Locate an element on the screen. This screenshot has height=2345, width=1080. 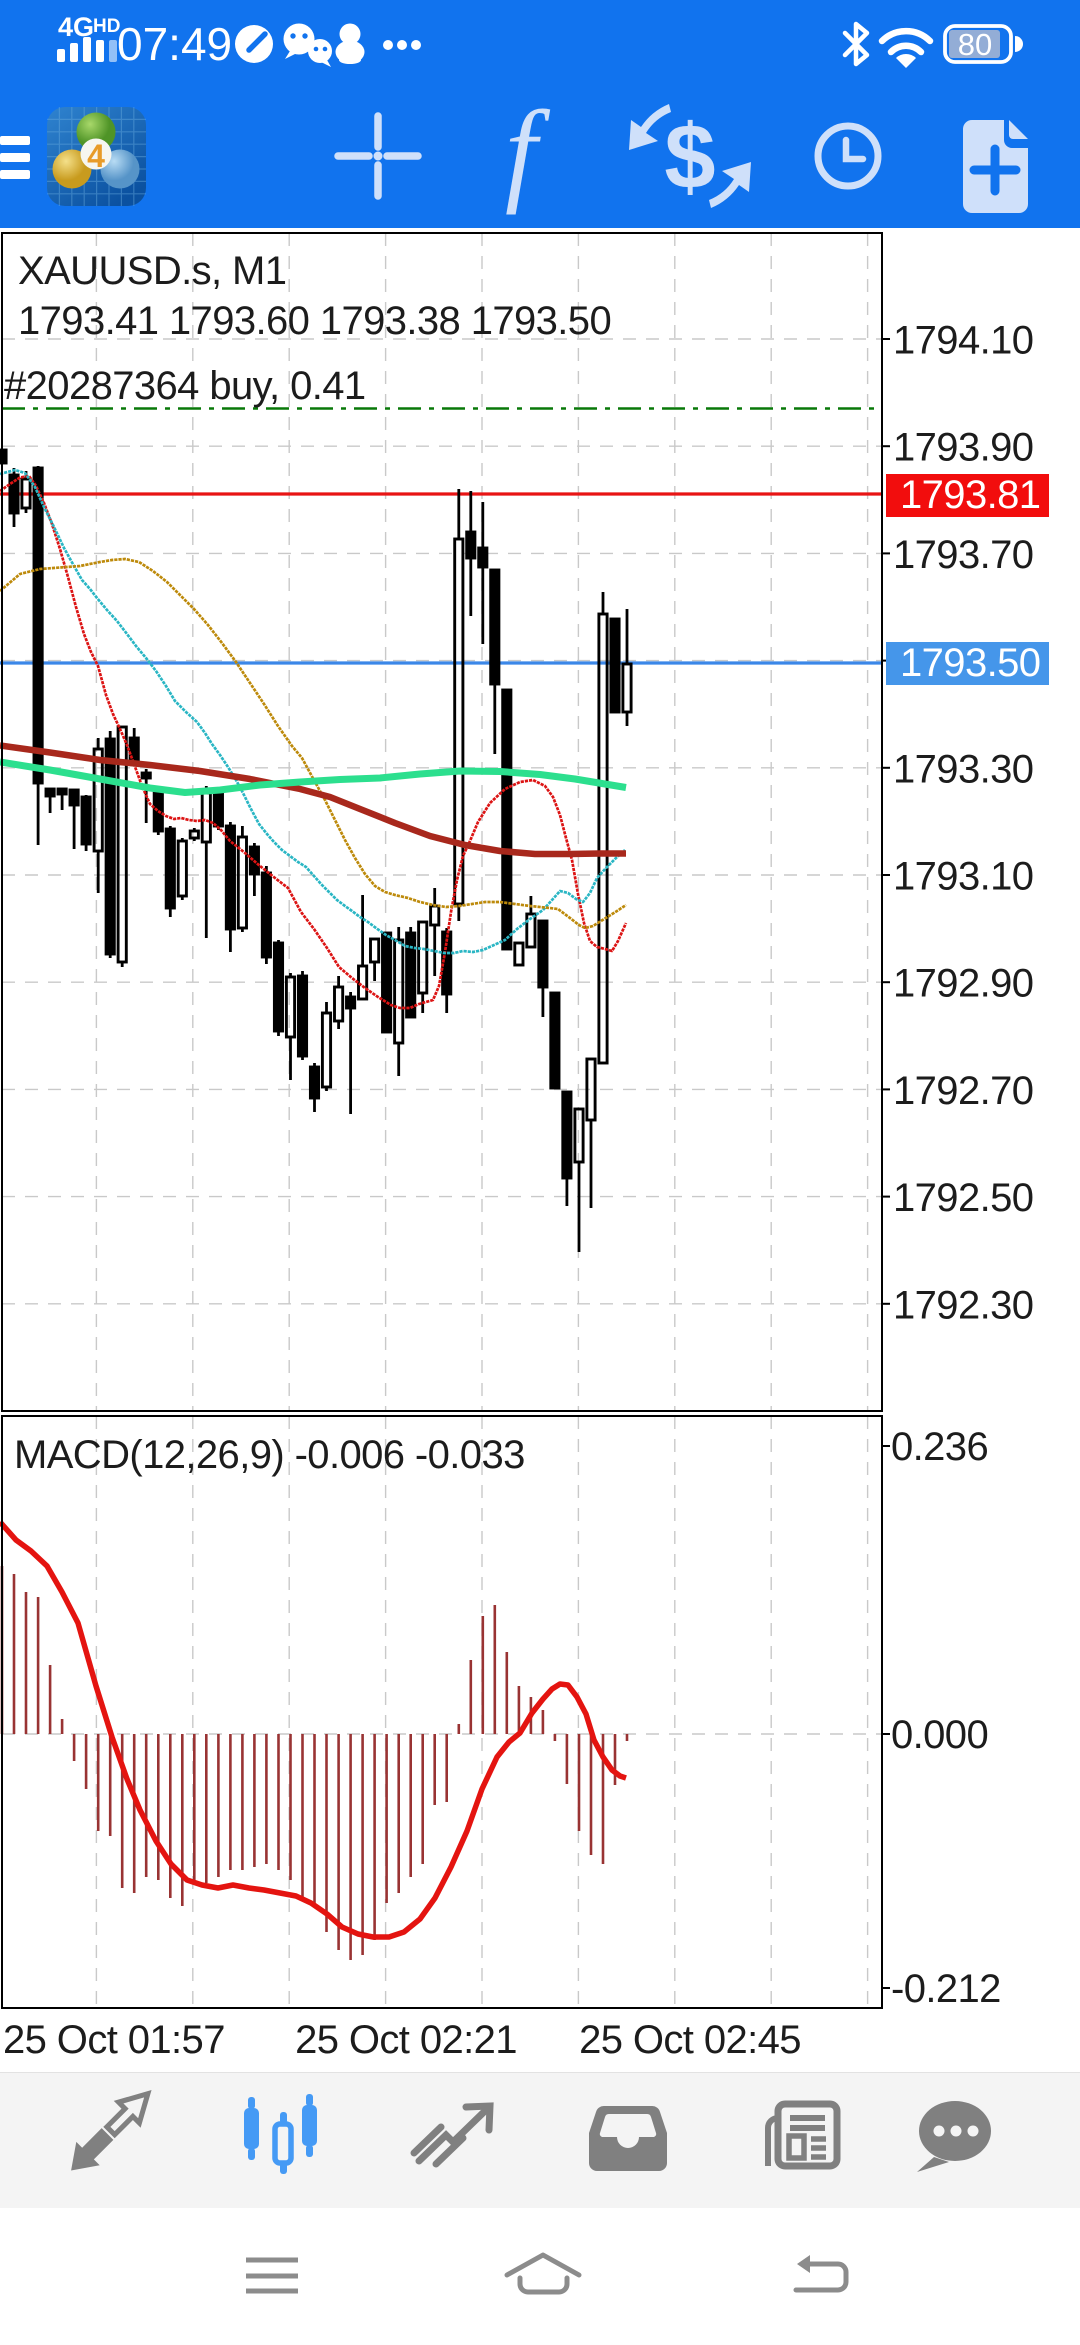
svg-text: 1792.30 is located at coordinates (963, 1305).